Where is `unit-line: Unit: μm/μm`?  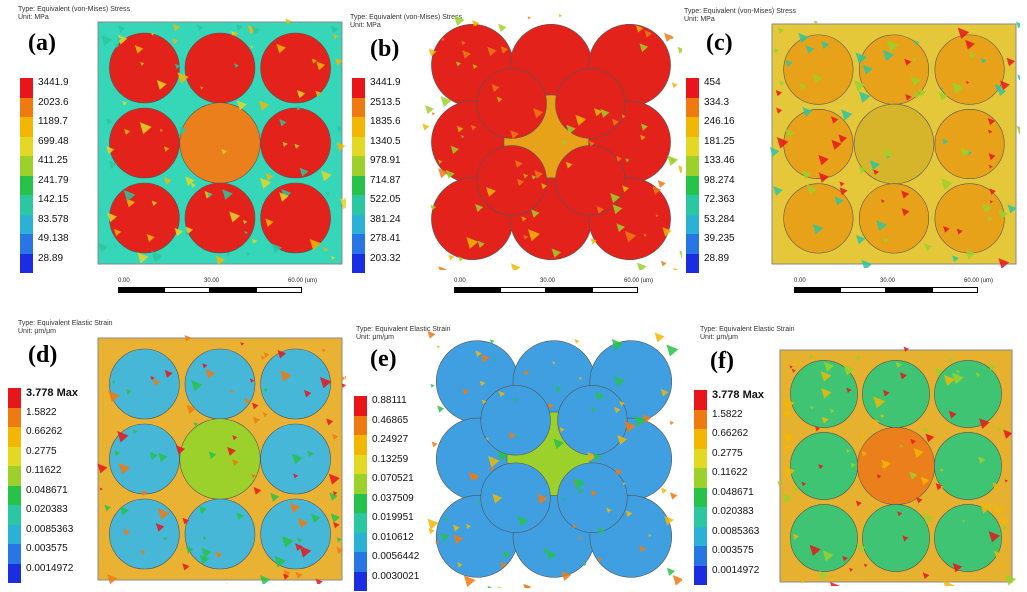
unit-line: Unit: μm/μm is located at coordinates (375, 337).